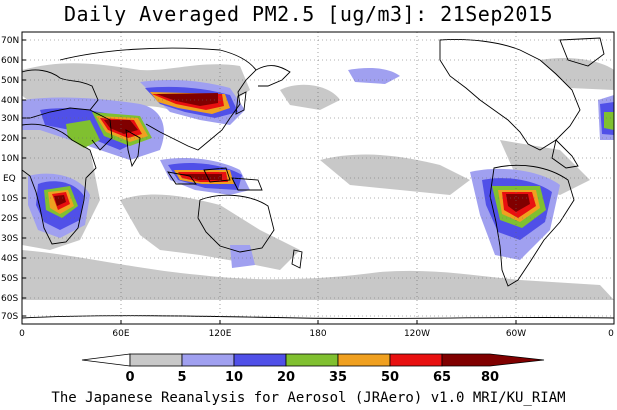 This screenshot has height=410, width=617. Describe the element at coordinates (390, 377) in the screenshot. I see `colorbar-label: 50` at that location.